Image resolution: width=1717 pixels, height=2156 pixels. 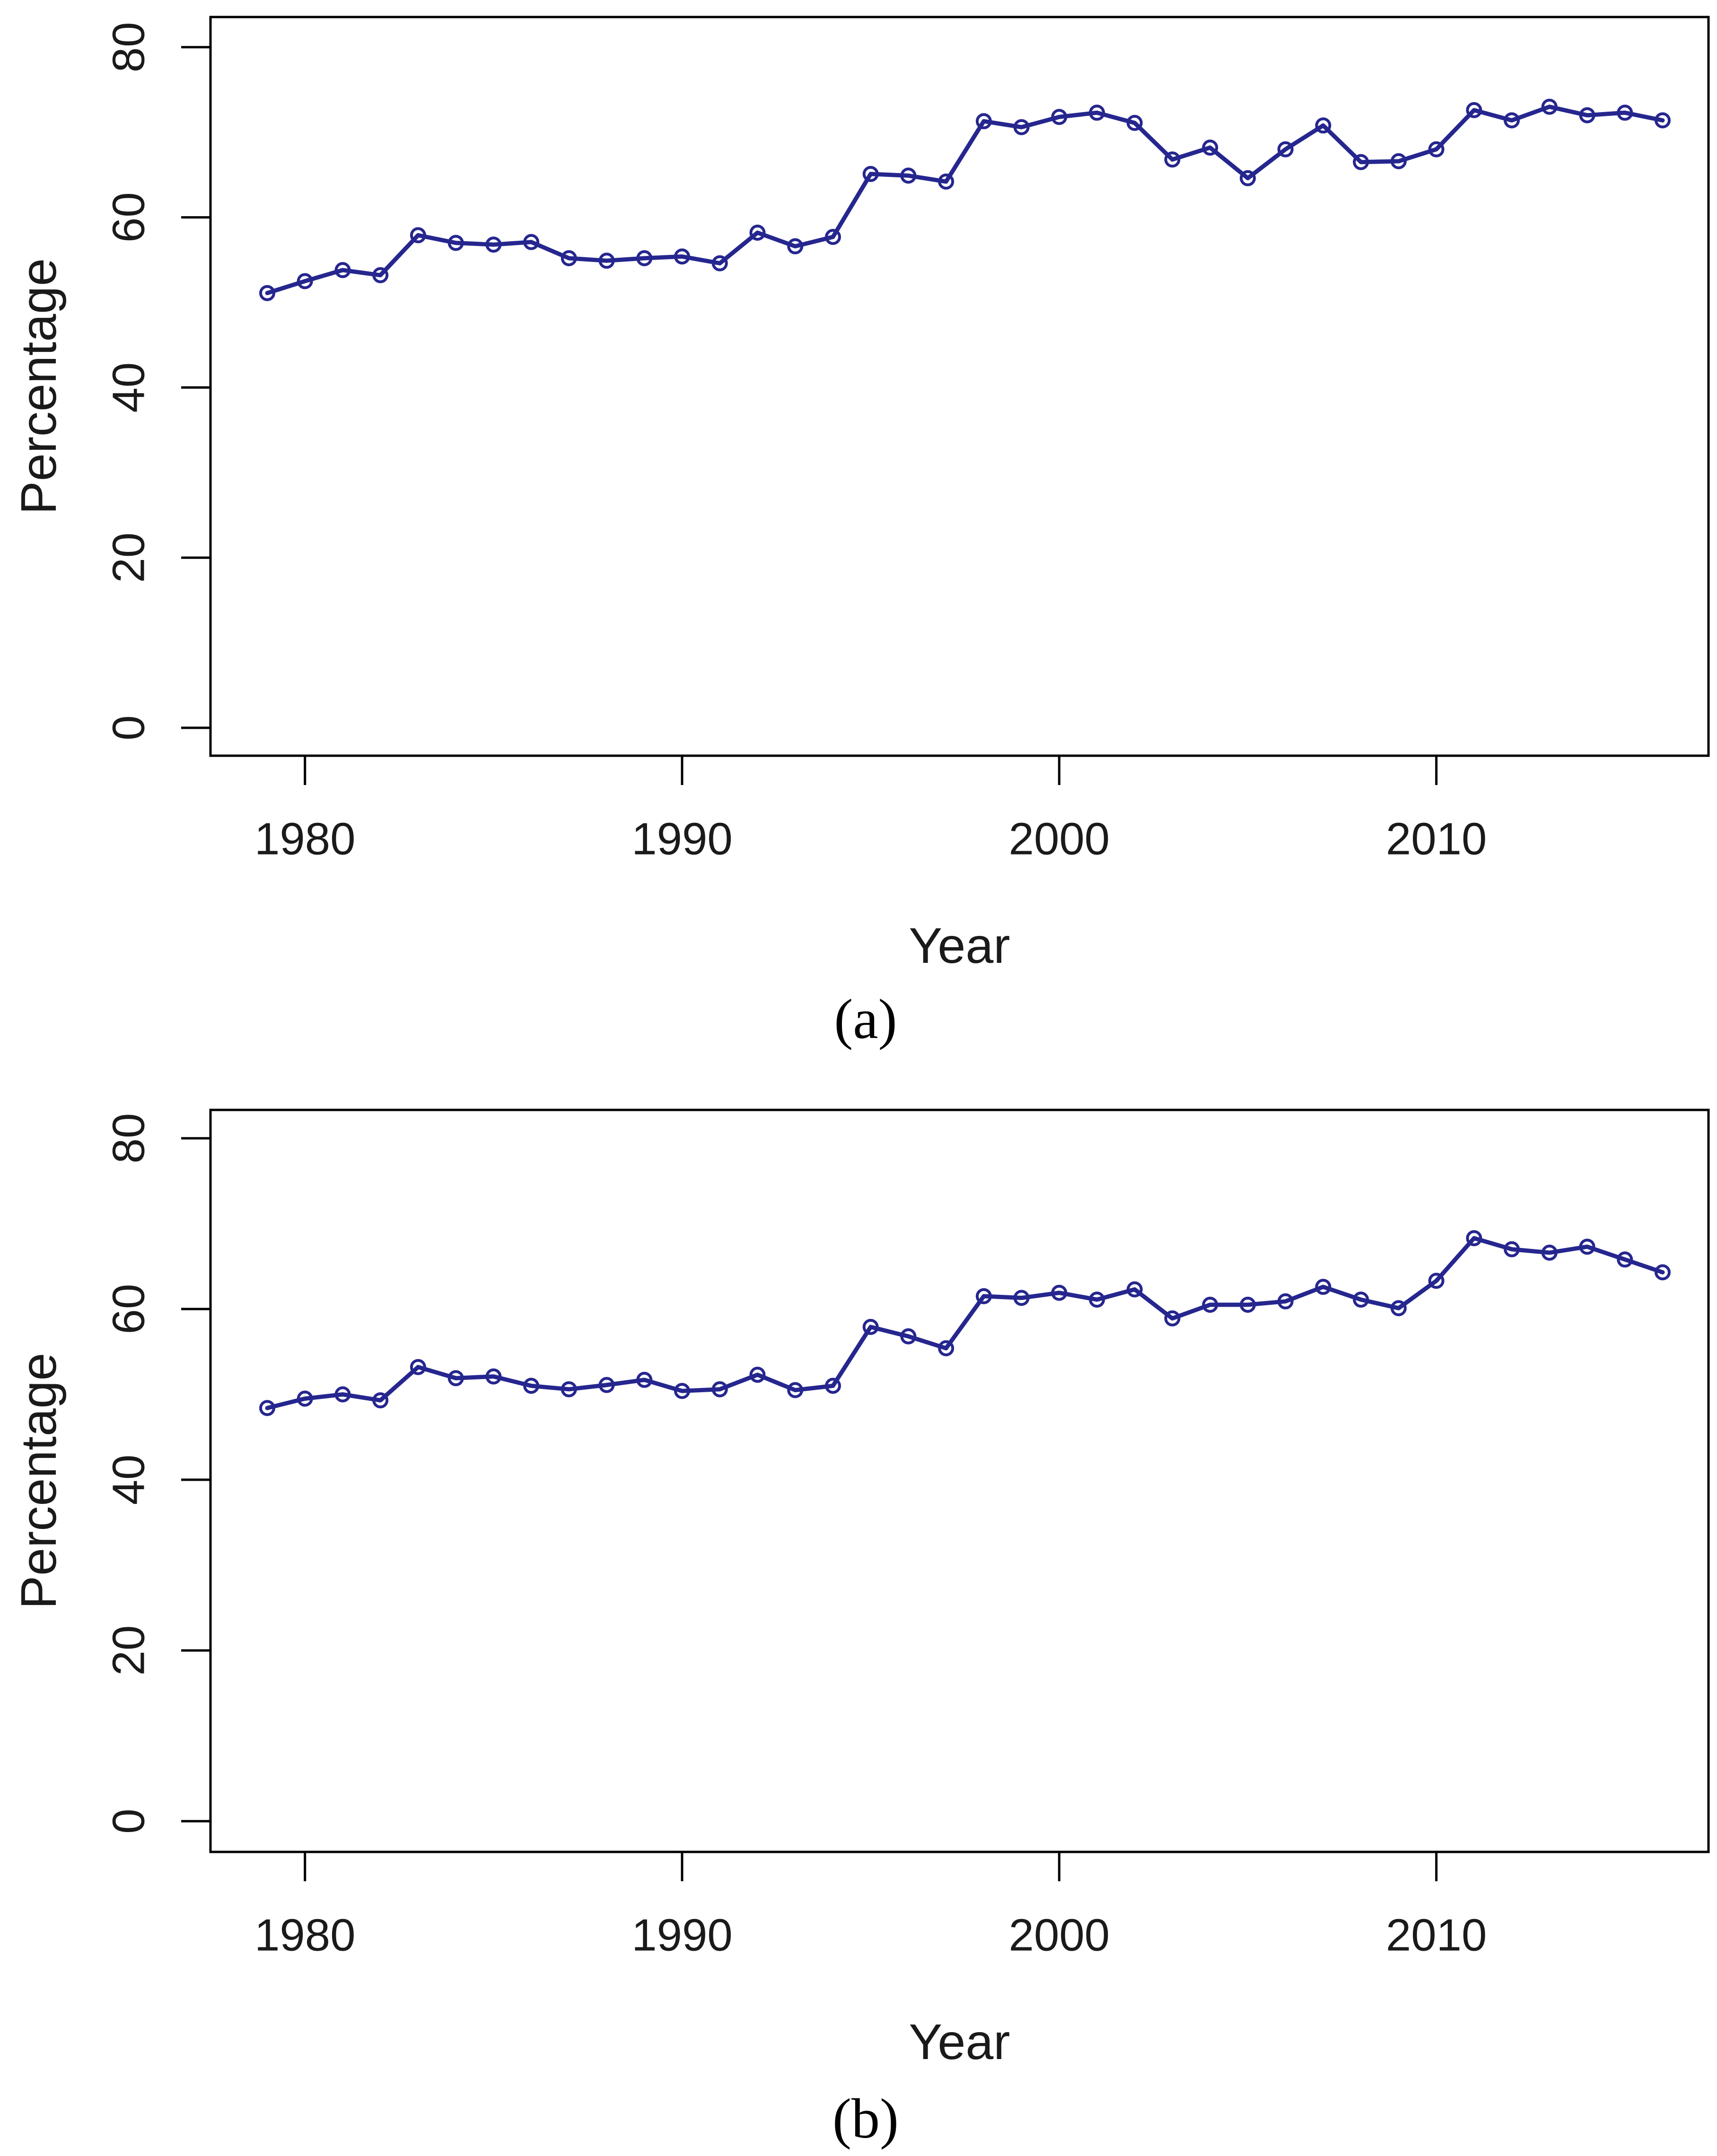 I want to click on caption-b: (b), so click(x=865, y=2118).